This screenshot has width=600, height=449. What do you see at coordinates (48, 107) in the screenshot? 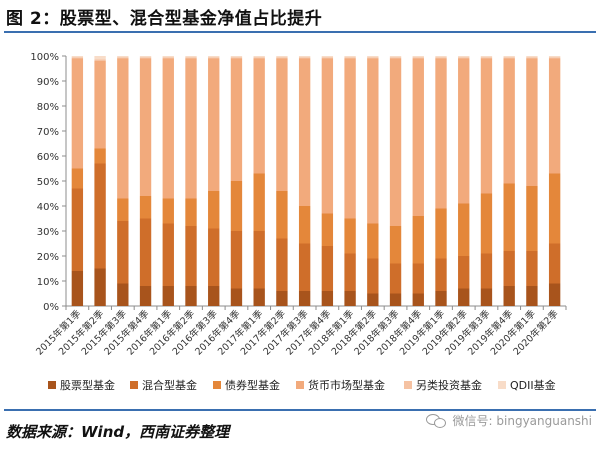
I see `y-tick-label: 80%` at bounding box center [48, 107].